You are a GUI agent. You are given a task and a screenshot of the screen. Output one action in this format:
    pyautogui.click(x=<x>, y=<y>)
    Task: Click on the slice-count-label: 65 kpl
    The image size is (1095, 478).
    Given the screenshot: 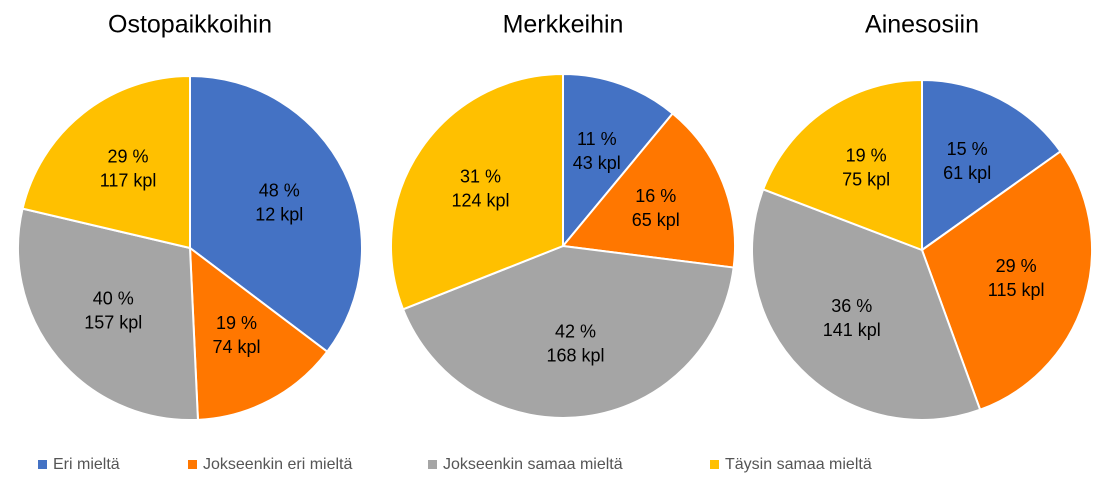 What is the action you would take?
    pyautogui.click(x=656, y=220)
    